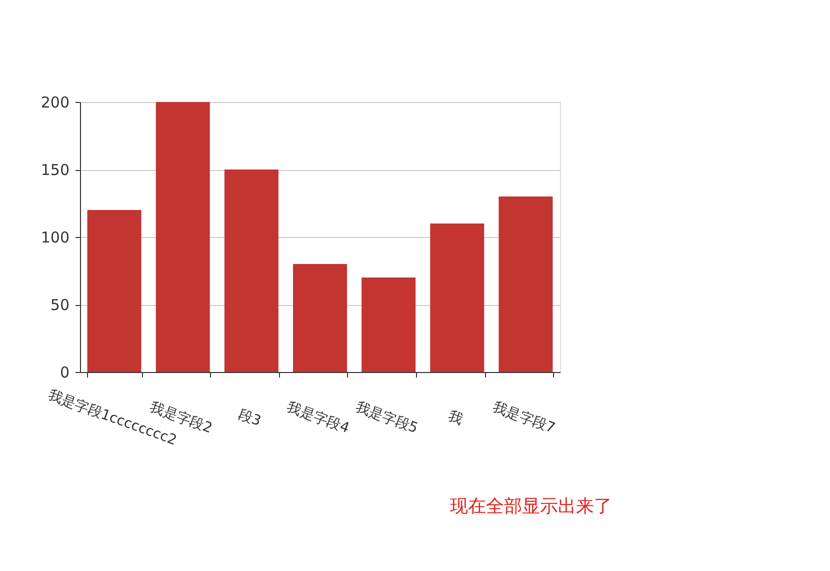 The height and width of the screenshot is (571, 830). What do you see at coordinates (455, 418) in the screenshot?
I see `x-tick-label: 我` at bounding box center [455, 418].